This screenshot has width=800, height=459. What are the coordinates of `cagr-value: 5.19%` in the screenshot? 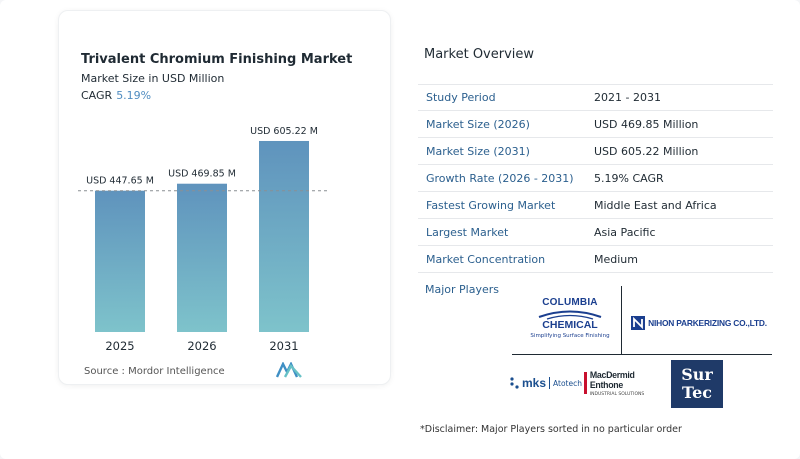 It's located at (134, 95).